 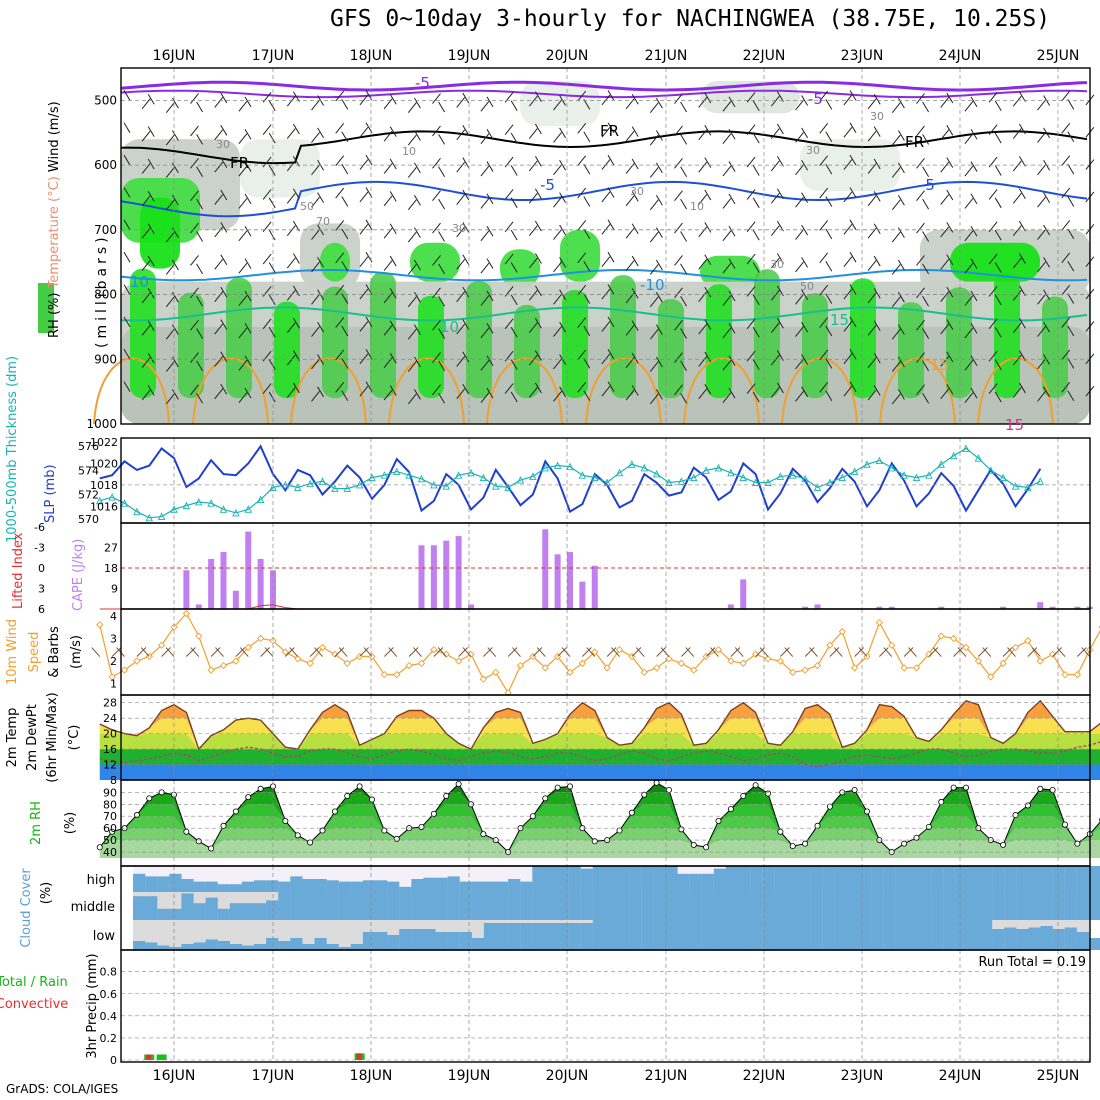 What do you see at coordinates (174, 56) in the screenshot?
I see `date-label-top: 16JUN` at bounding box center [174, 56].